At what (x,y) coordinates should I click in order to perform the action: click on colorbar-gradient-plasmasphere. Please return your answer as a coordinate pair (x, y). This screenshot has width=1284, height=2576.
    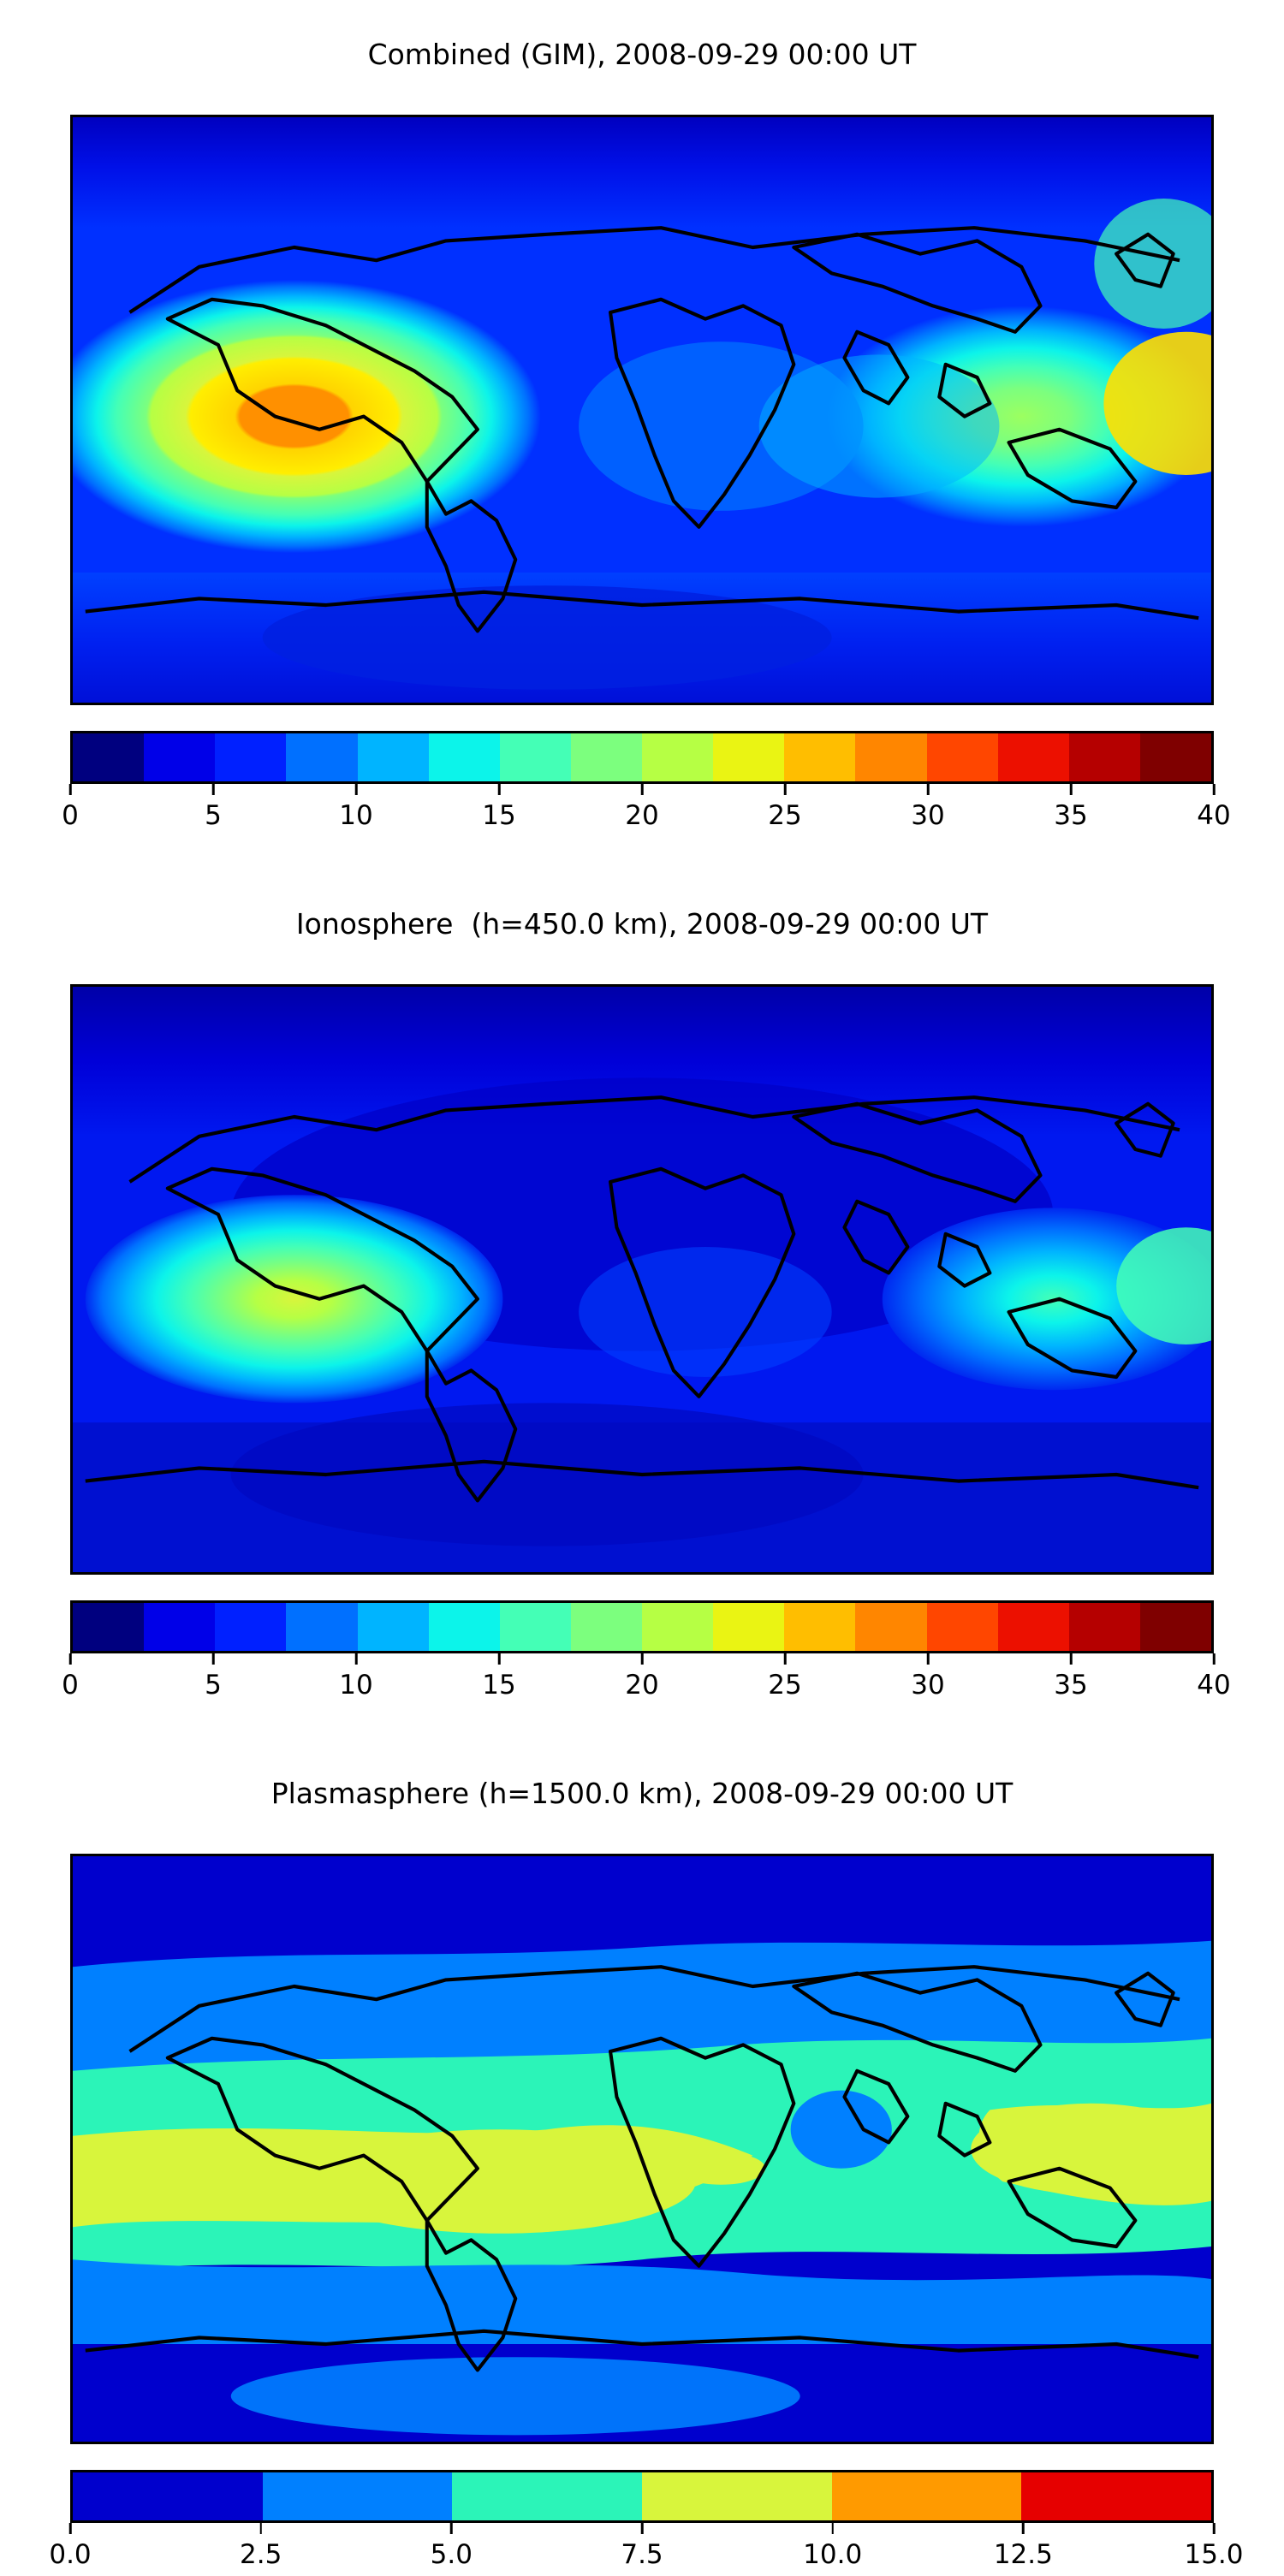
    Looking at the image, I should click on (642, 2496).